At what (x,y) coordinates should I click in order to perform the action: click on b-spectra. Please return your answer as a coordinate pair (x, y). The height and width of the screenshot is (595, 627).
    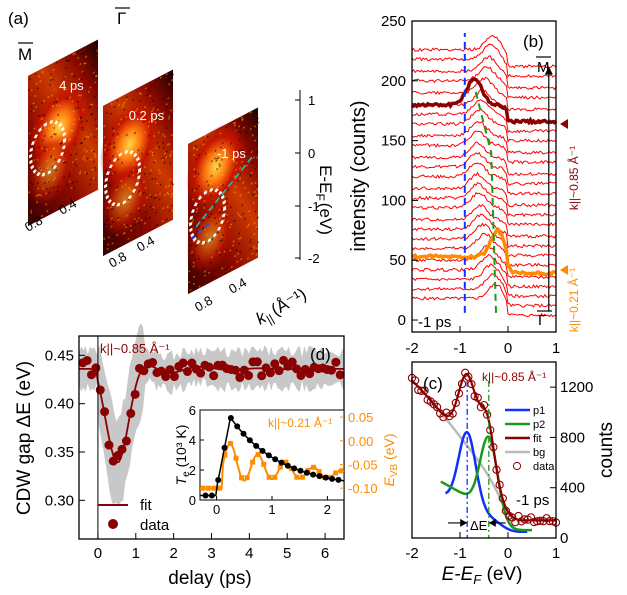
    Looking at the image, I should click on (484, 175).